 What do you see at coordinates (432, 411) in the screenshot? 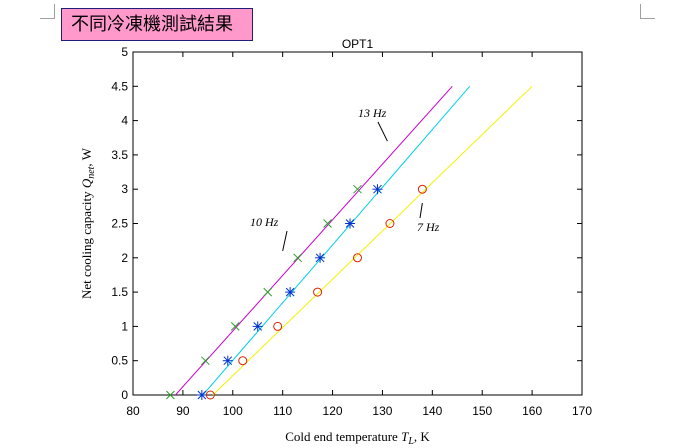
I see `x-tick-label: 140` at bounding box center [432, 411].